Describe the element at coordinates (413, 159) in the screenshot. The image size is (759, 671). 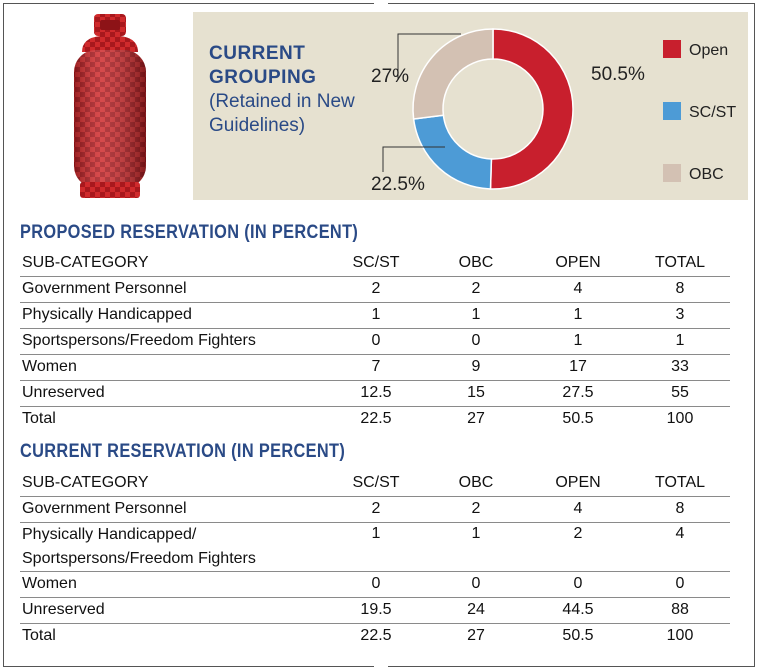
I see `leader-line-scst` at that location.